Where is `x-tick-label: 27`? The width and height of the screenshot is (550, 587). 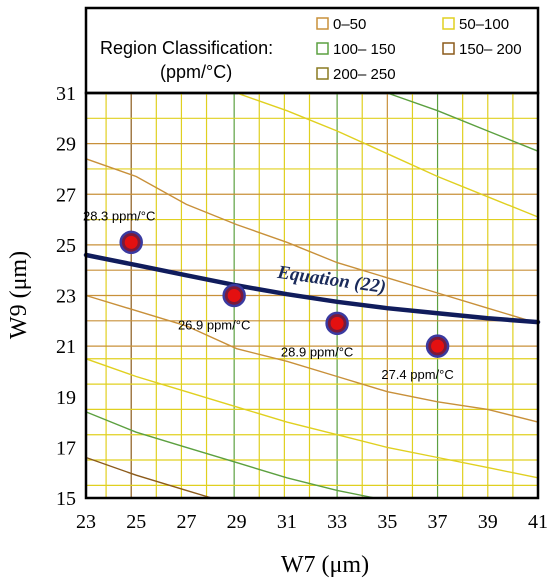
x-tick-label: 27 is located at coordinates (186, 522).